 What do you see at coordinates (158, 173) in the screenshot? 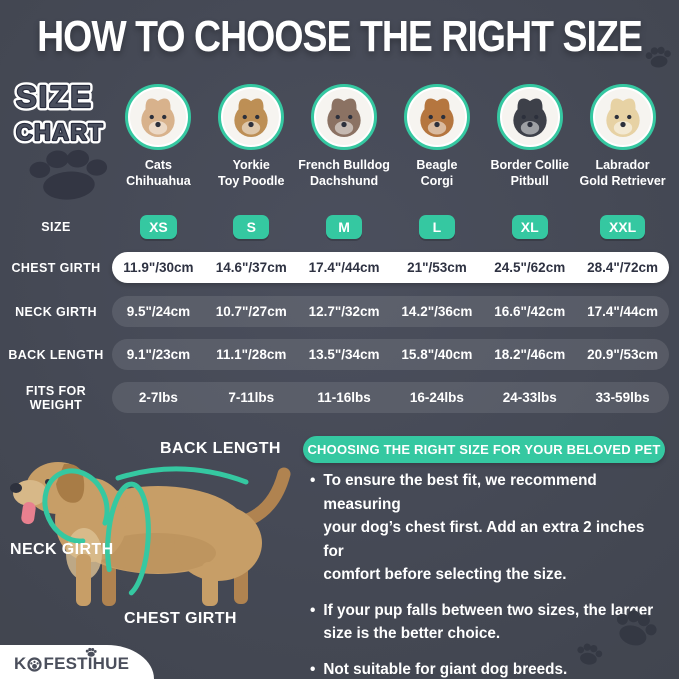
I see `animal-label: Cats Chihuahua` at bounding box center [158, 173].